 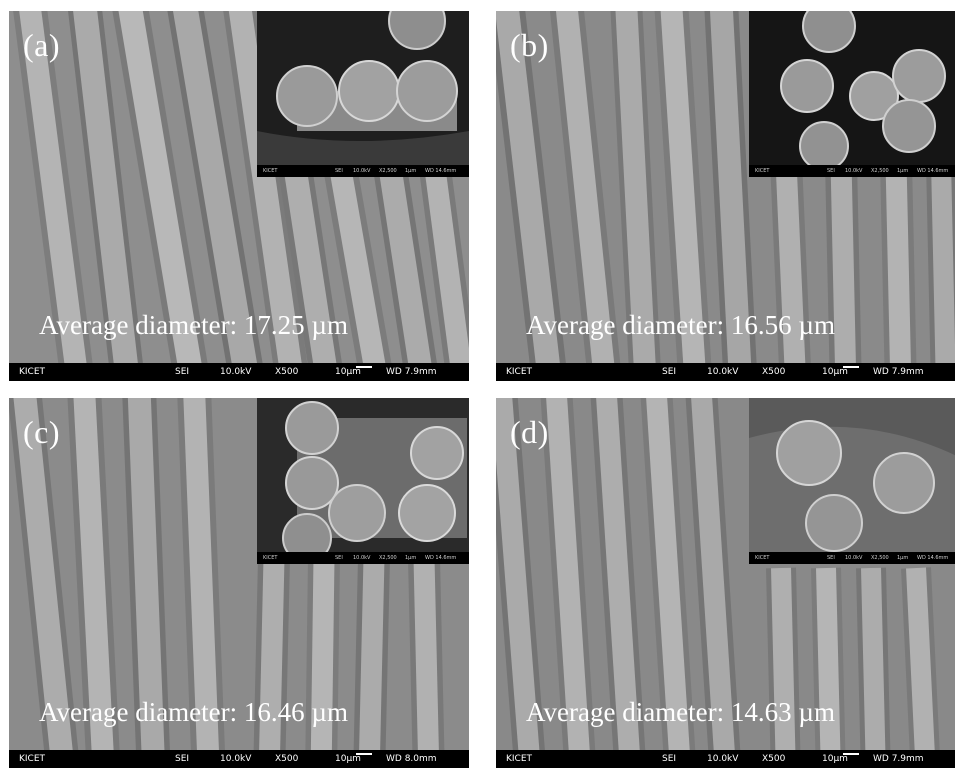 I want to click on average-diameter-caption: Average diameter: 14.63 µm, so click(x=680, y=712).